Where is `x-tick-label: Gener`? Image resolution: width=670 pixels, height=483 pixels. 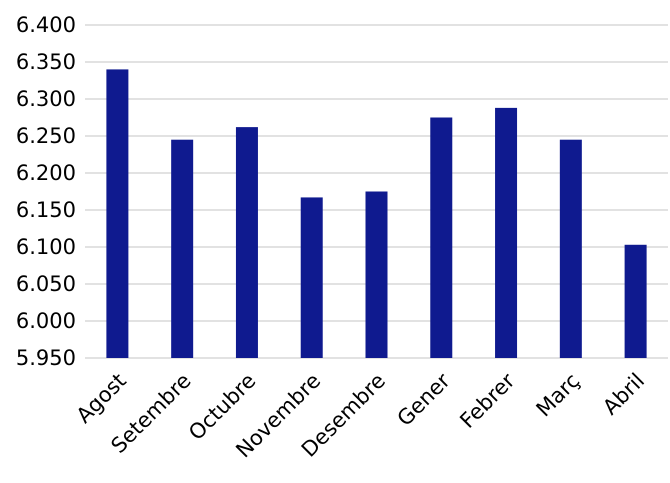
x-tick-label: Gener is located at coordinates (424, 399).